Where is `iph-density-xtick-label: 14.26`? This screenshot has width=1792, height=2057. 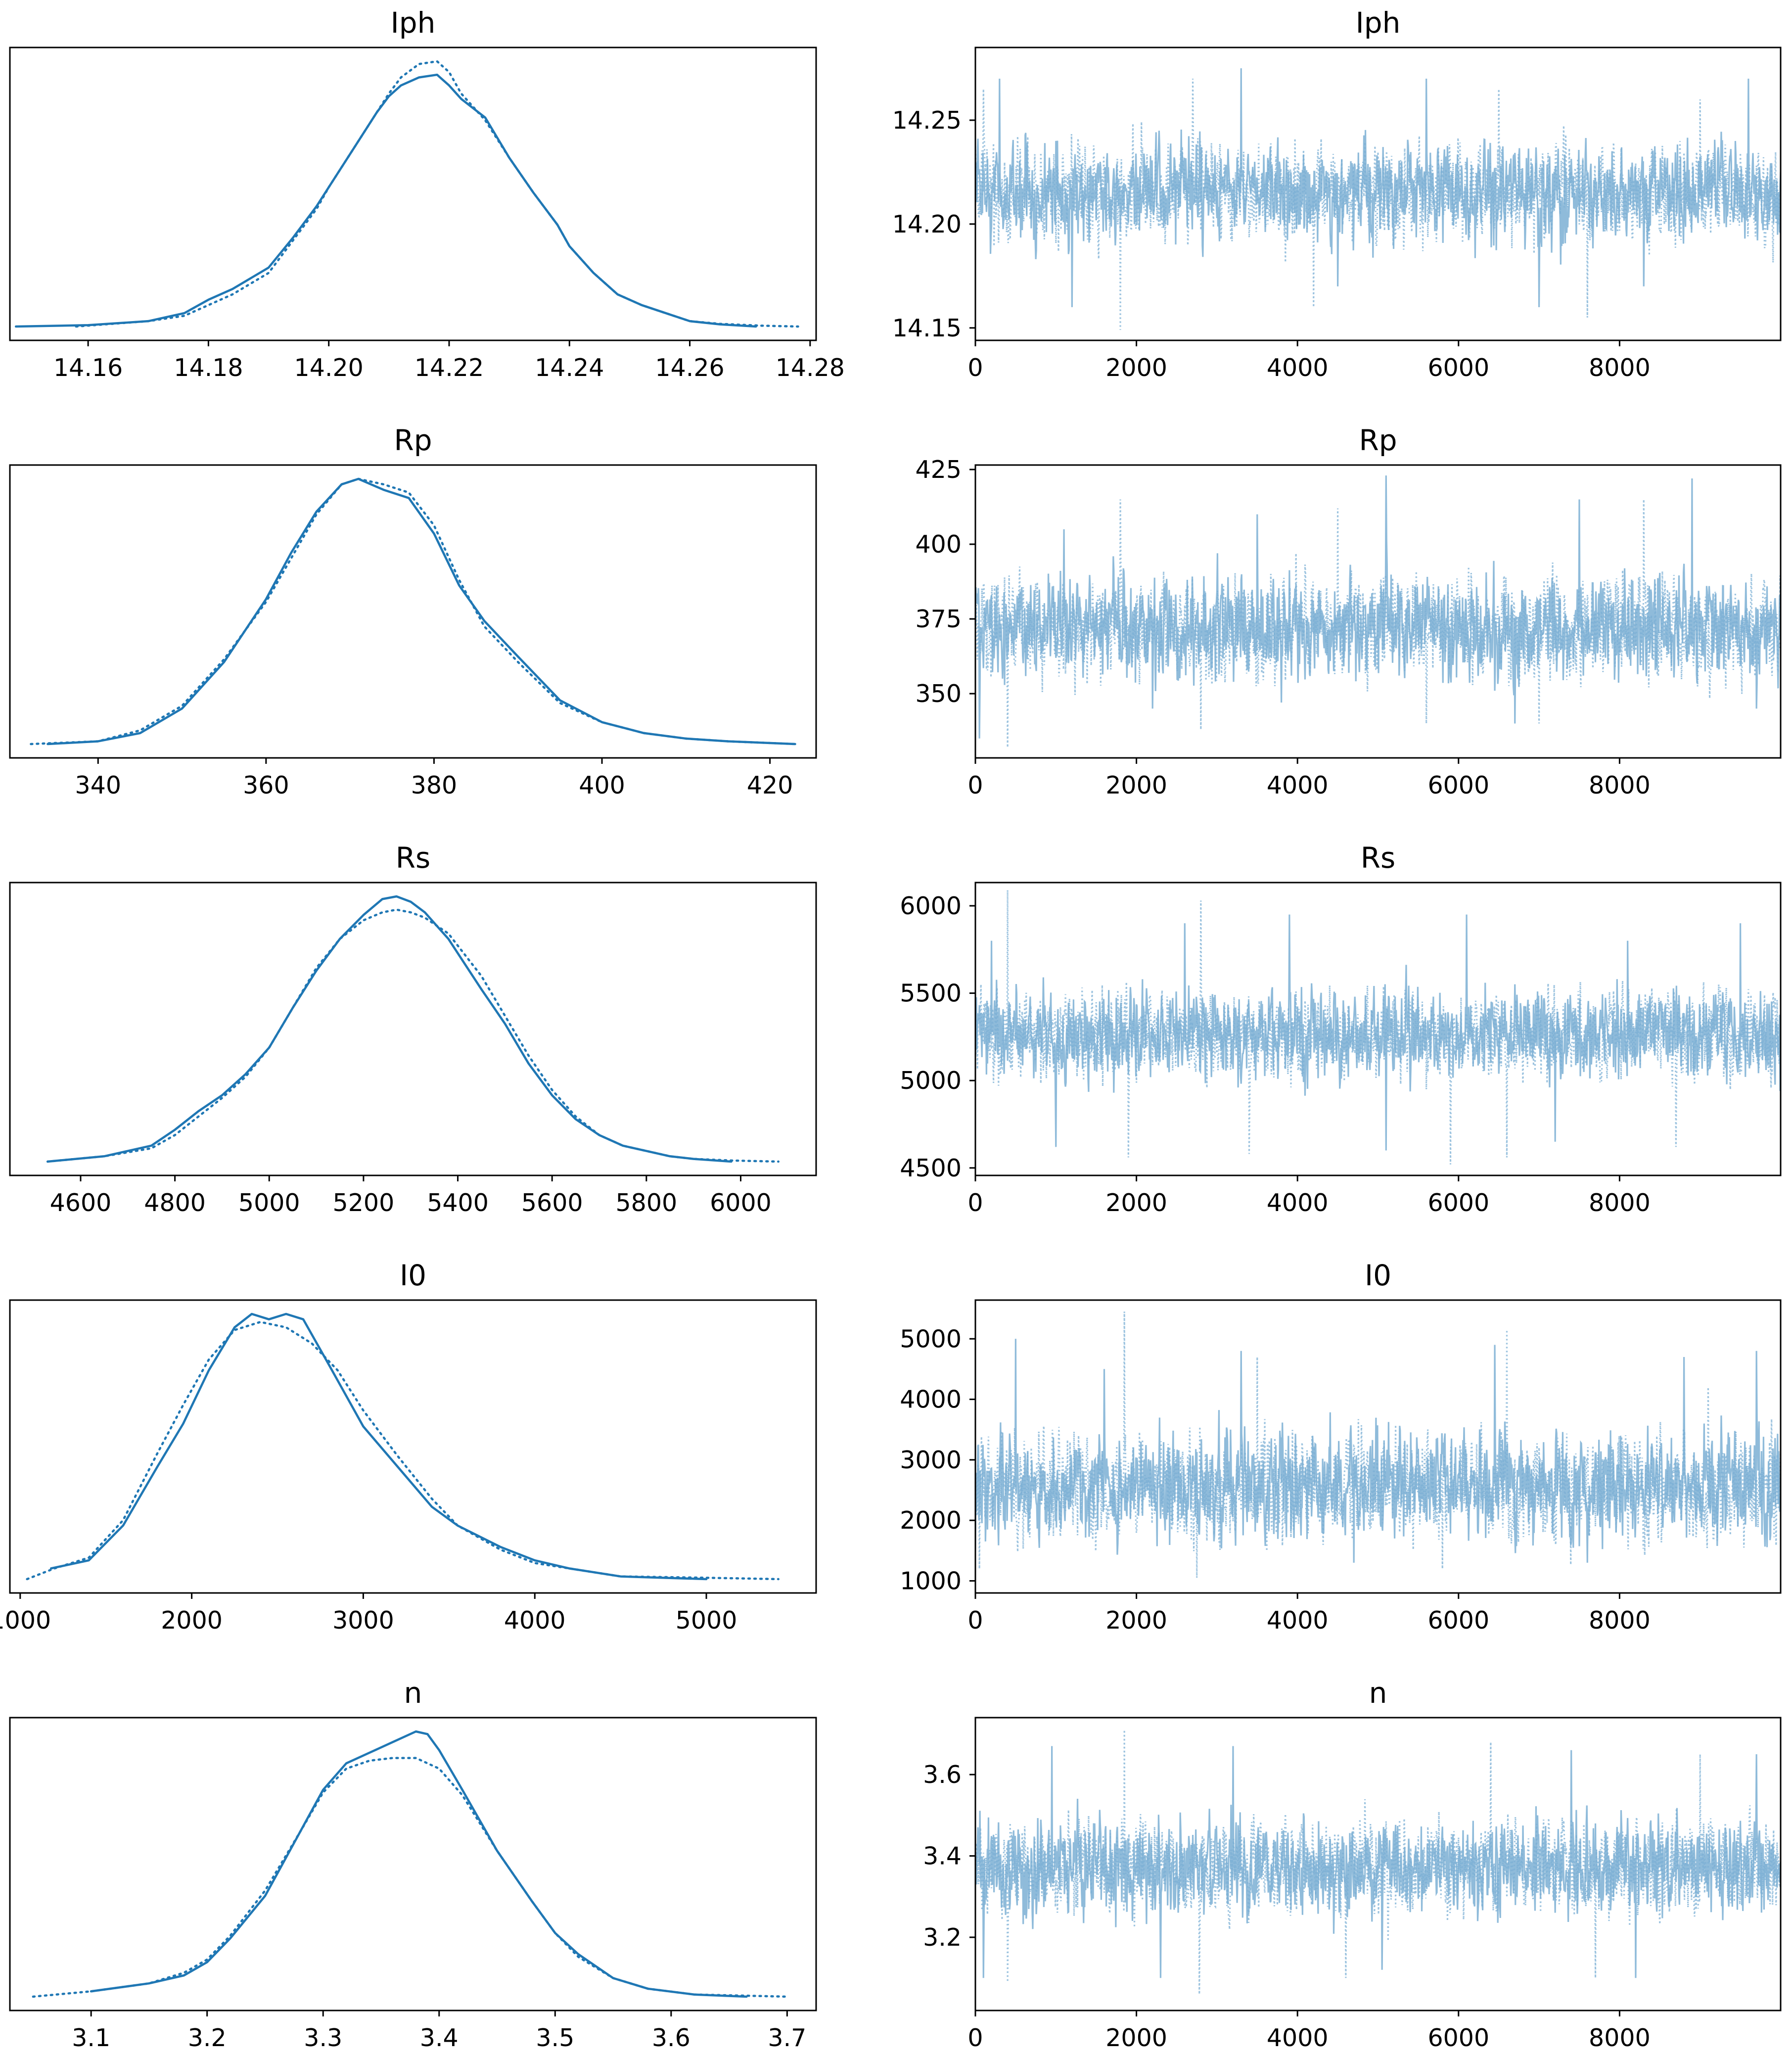 iph-density-xtick-label: 14.26 is located at coordinates (689, 368).